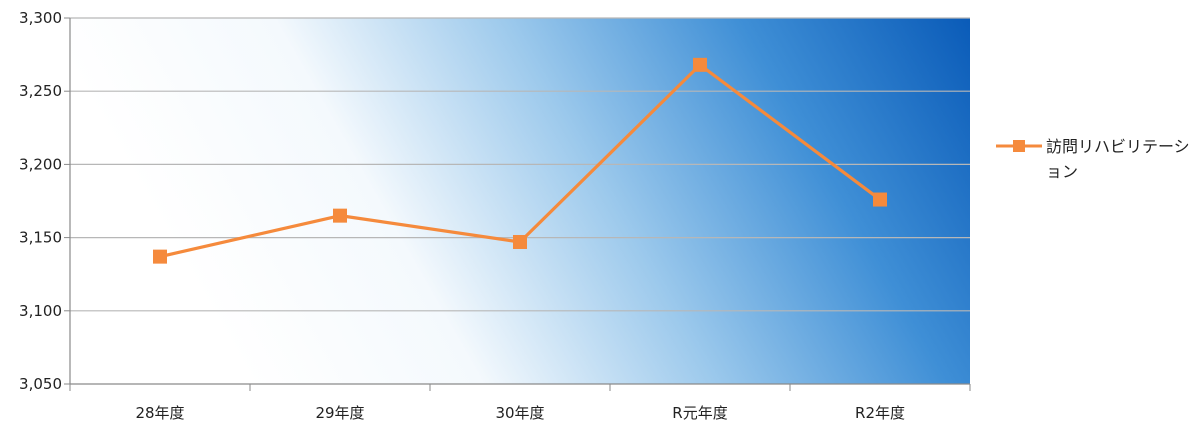 The image size is (1194, 423). What do you see at coordinates (880, 413) in the screenshot?
I see `x-tick-label: R2年度` at bounding box center [880, 413].